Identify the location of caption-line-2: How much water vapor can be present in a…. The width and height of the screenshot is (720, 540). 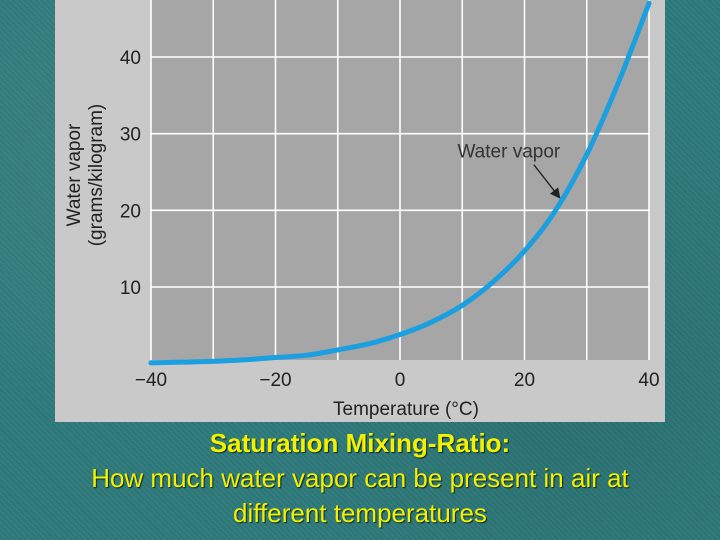
(360, 478).